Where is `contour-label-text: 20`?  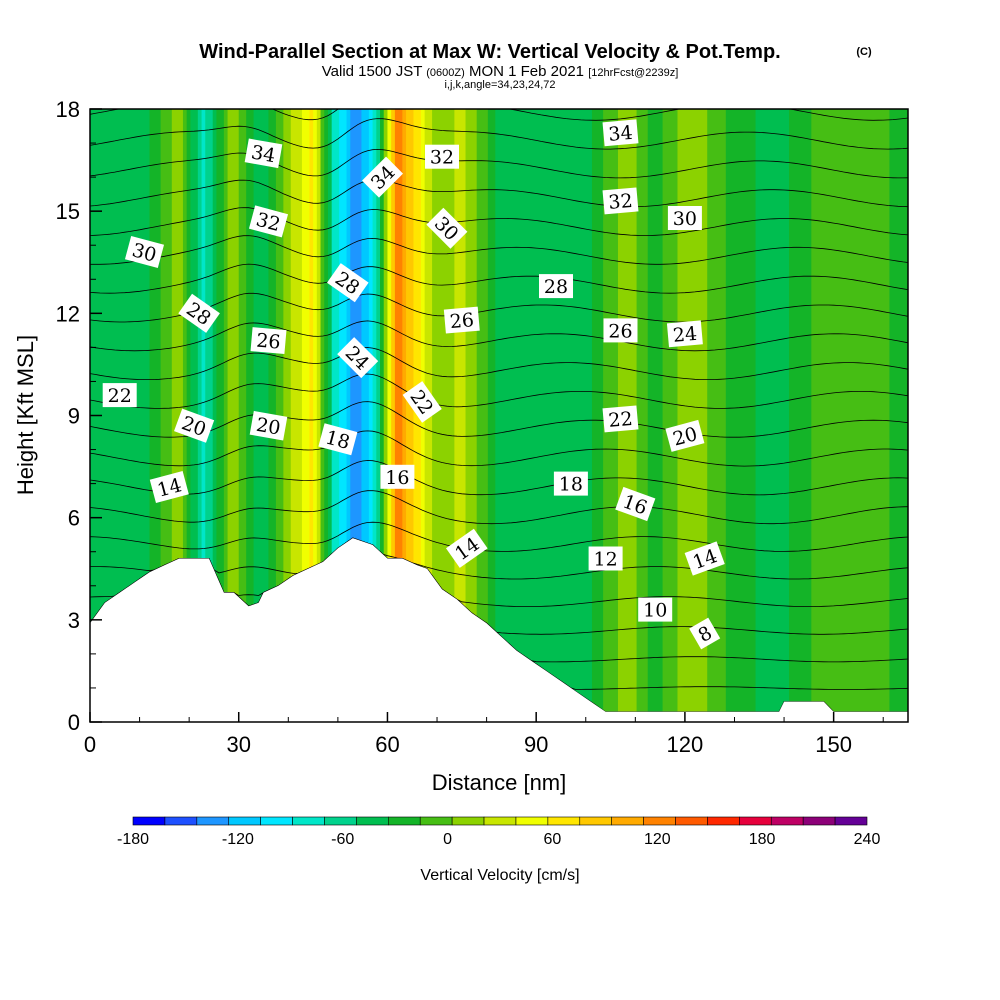
contour-label-text: 20 is located at coordinates (269, 427).